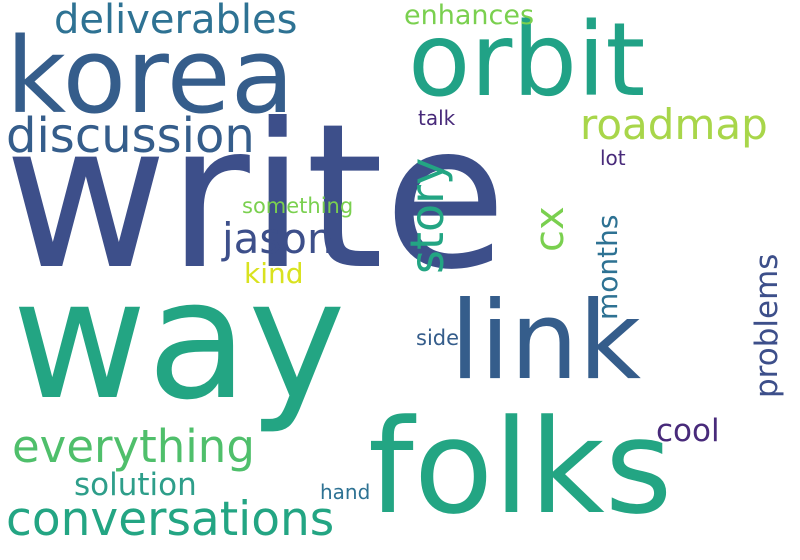 This screenshot has height=560, width=800. Describe the element at coordinates (130, 136) in the screenshot. I see `word-discussion: discussion` at that location.